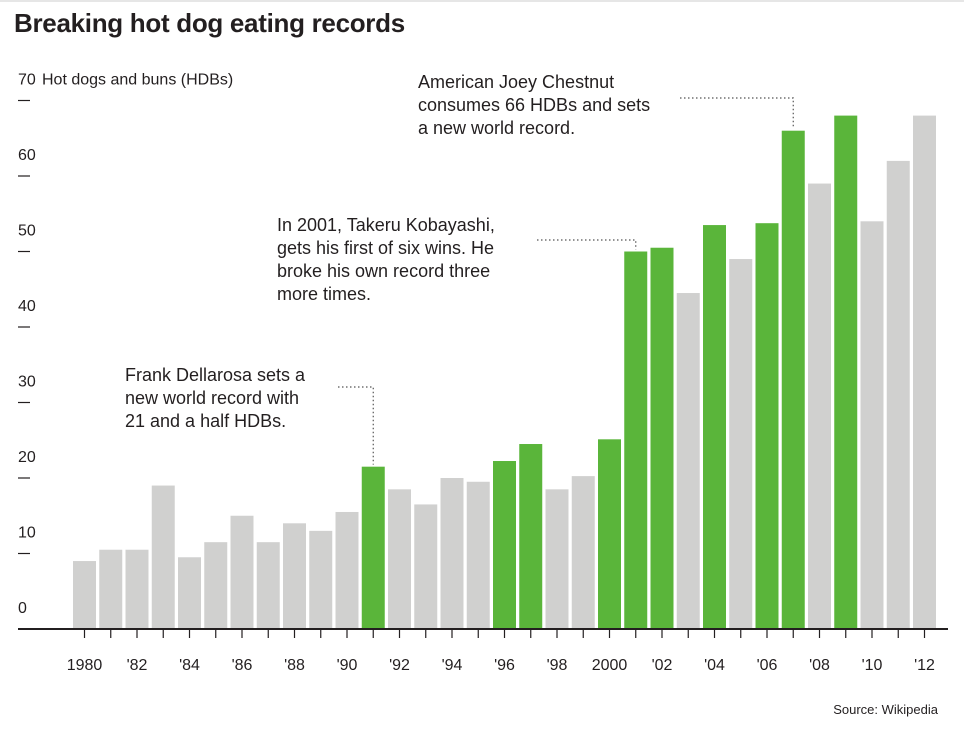 The width and height of the screenshot is (964, 733). I want to click on bar-2011, so click(898, 394).